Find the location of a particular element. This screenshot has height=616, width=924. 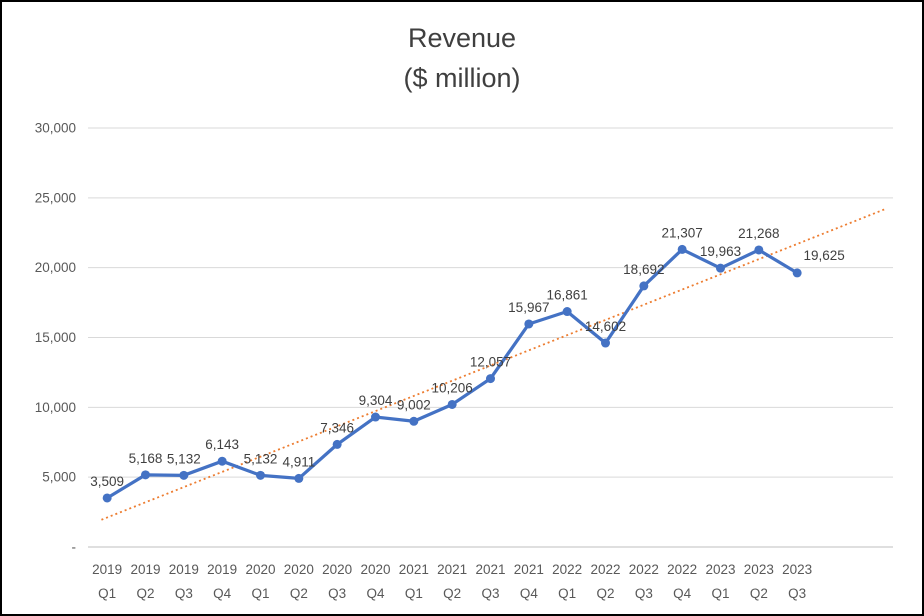

data-point-label: 14,602 is located at coordinates (605, 326).